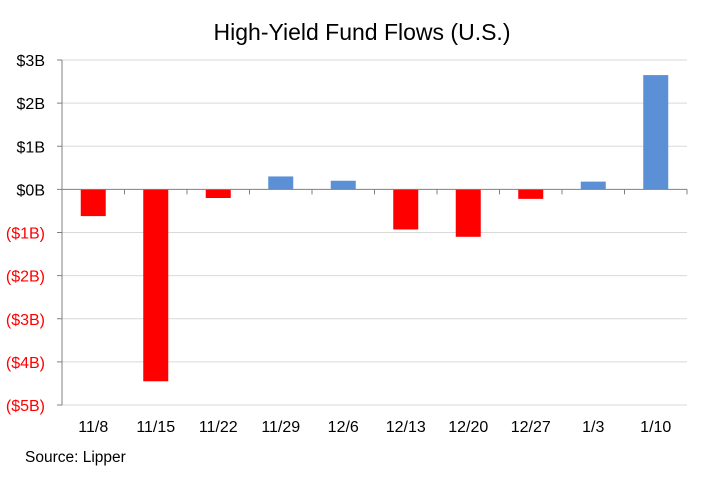 This screenshot has height=478, width=707. What do you see at coordinates (25, 363) in the screenshot?
I see `y-tick-label: ($4B)` at bounding box center [25, 363].